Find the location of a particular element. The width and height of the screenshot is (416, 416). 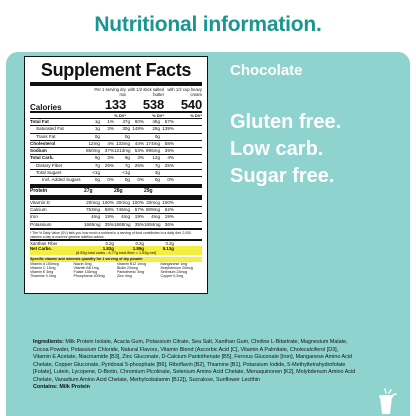

claim-gluten-free: Gluten free. is located at coordinates (286, 122).